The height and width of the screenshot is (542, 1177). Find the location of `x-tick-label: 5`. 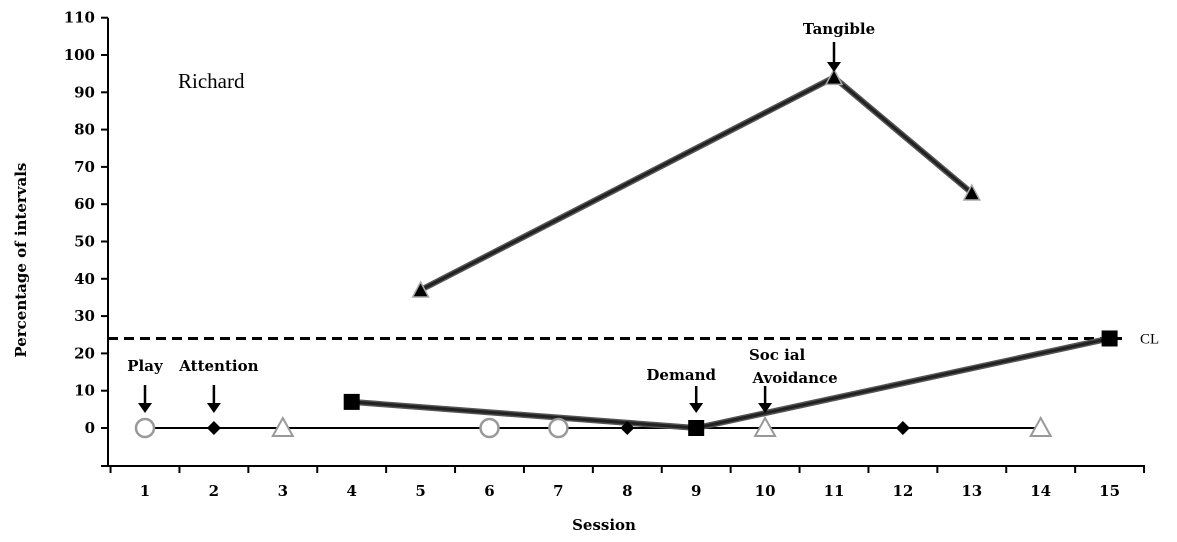

x-tick-label: 5 is located at coordinates (420, 491).